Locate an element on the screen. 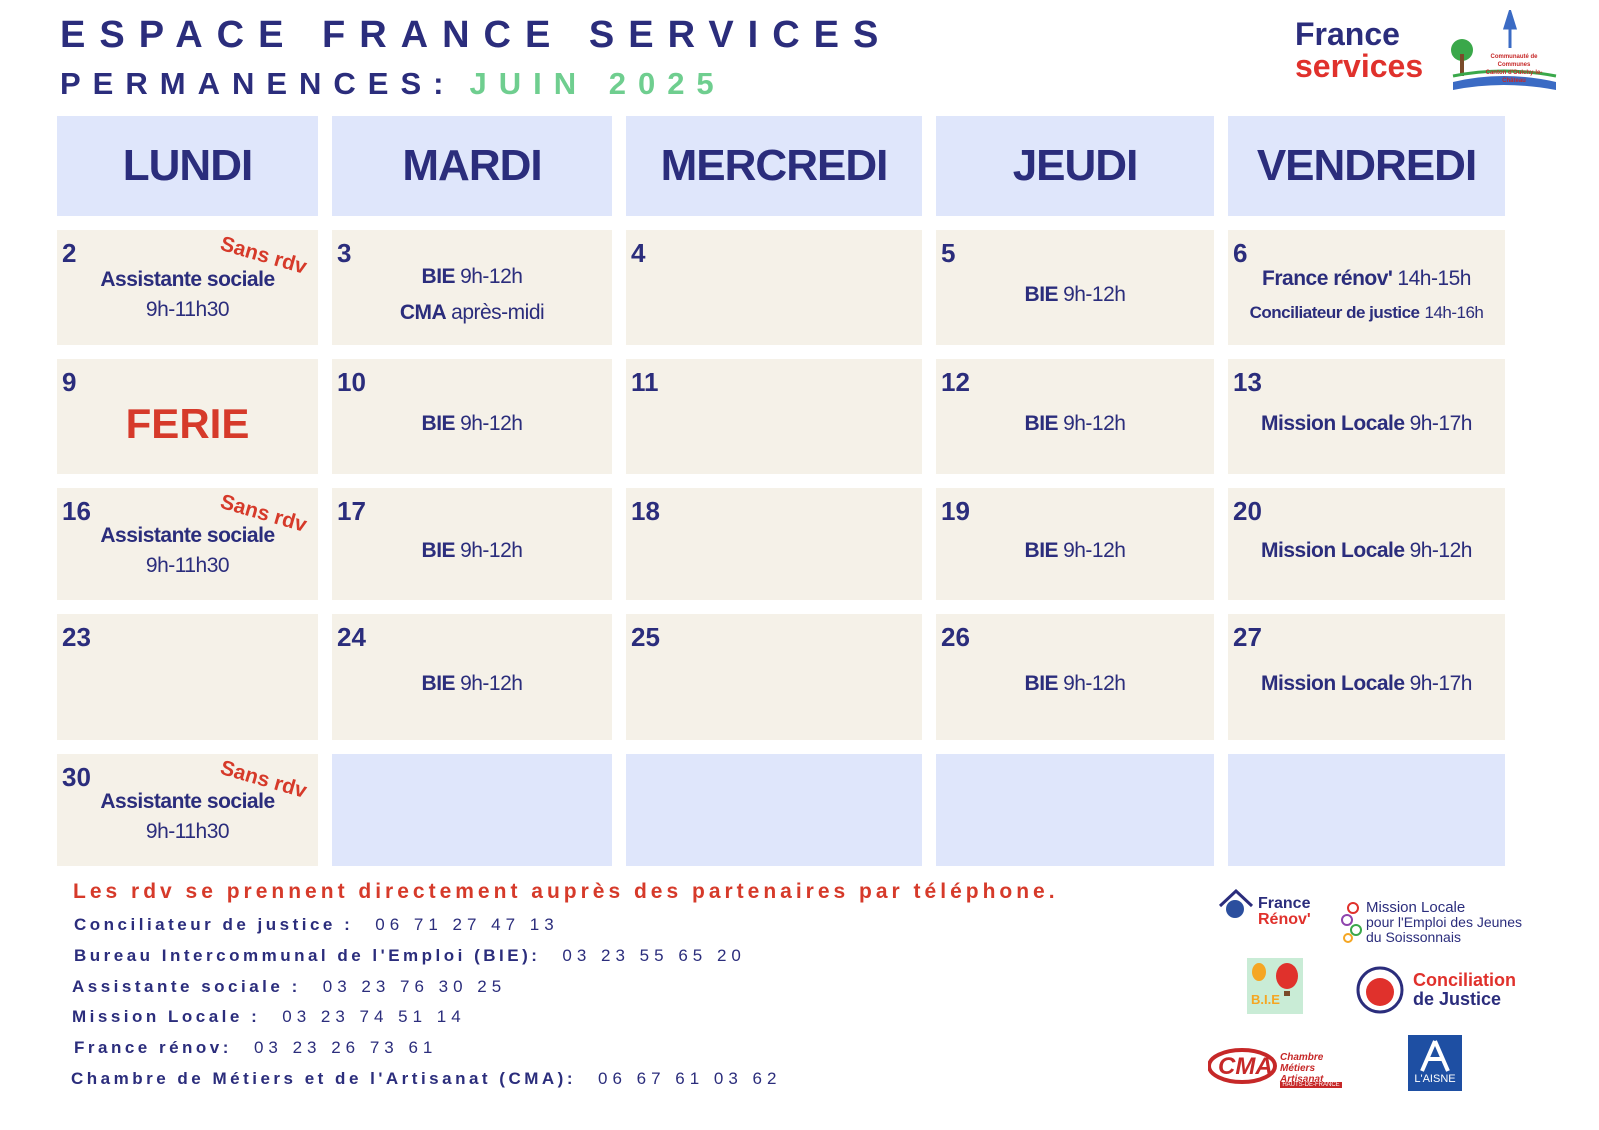 This screenshot has height=1130, width=1599. ml-line: pour l'Emploi des Jeunes is located at coordinates (1444, 922).